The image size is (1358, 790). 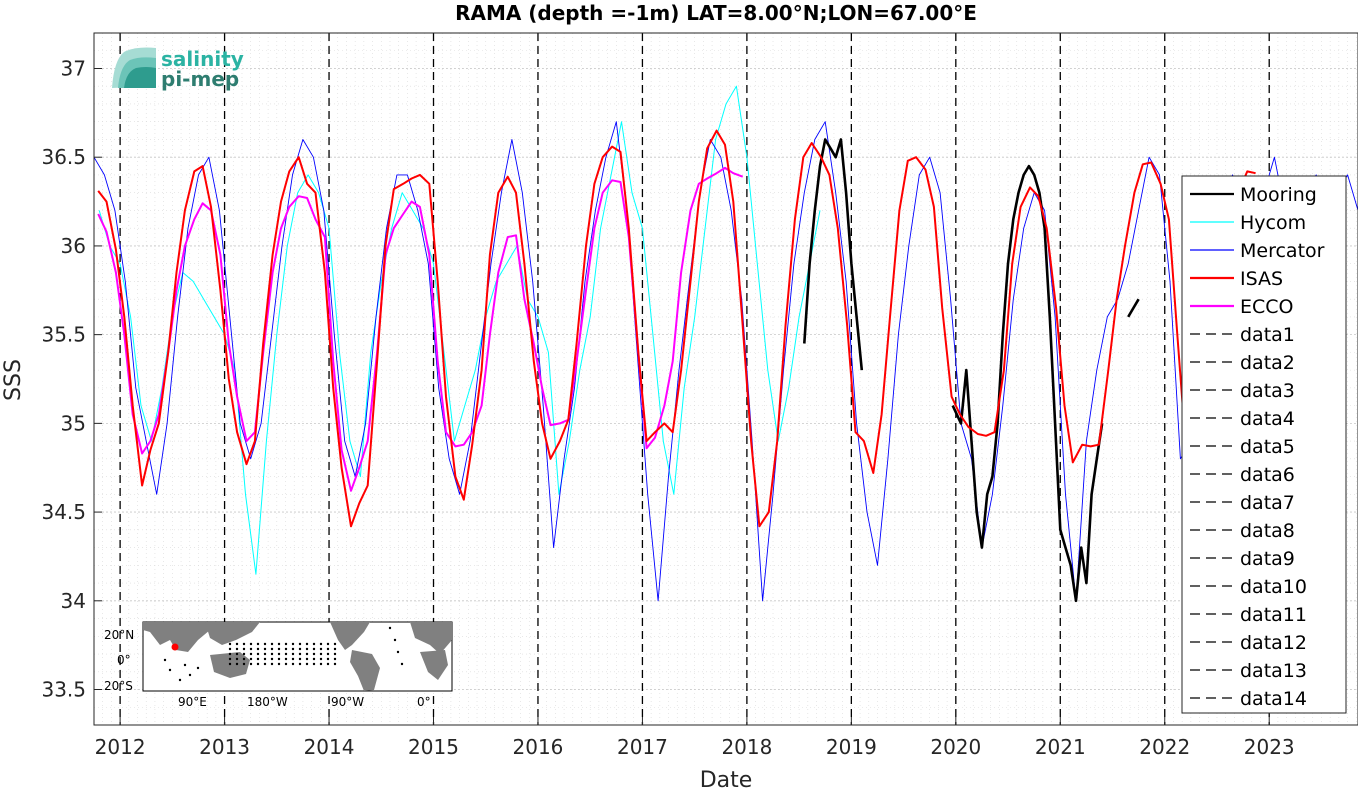 I want to click on legend-label-data13: data13, so click(x=1273, y=671).